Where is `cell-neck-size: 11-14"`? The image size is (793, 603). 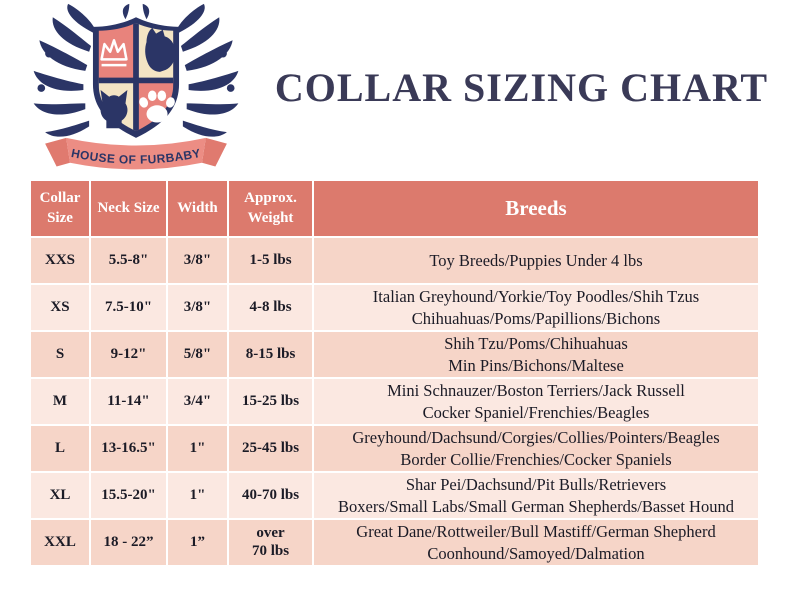 cell-neck-size: 11-14" is located at coordinates (128, 401).